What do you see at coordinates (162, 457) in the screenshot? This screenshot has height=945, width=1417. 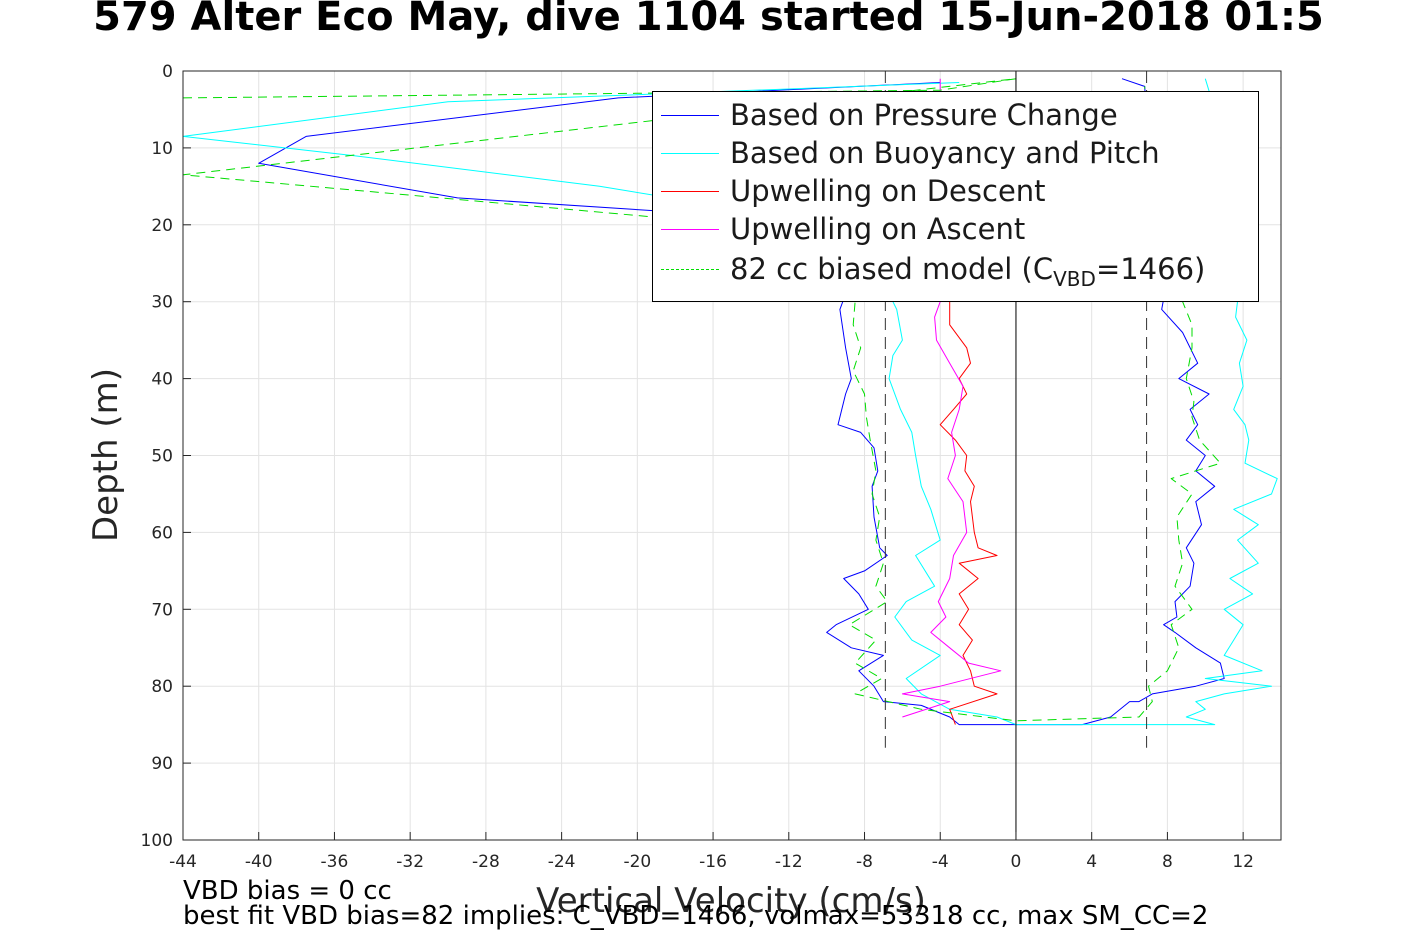 I see `y-tick-label: 50` at bounding box center [162, 457].